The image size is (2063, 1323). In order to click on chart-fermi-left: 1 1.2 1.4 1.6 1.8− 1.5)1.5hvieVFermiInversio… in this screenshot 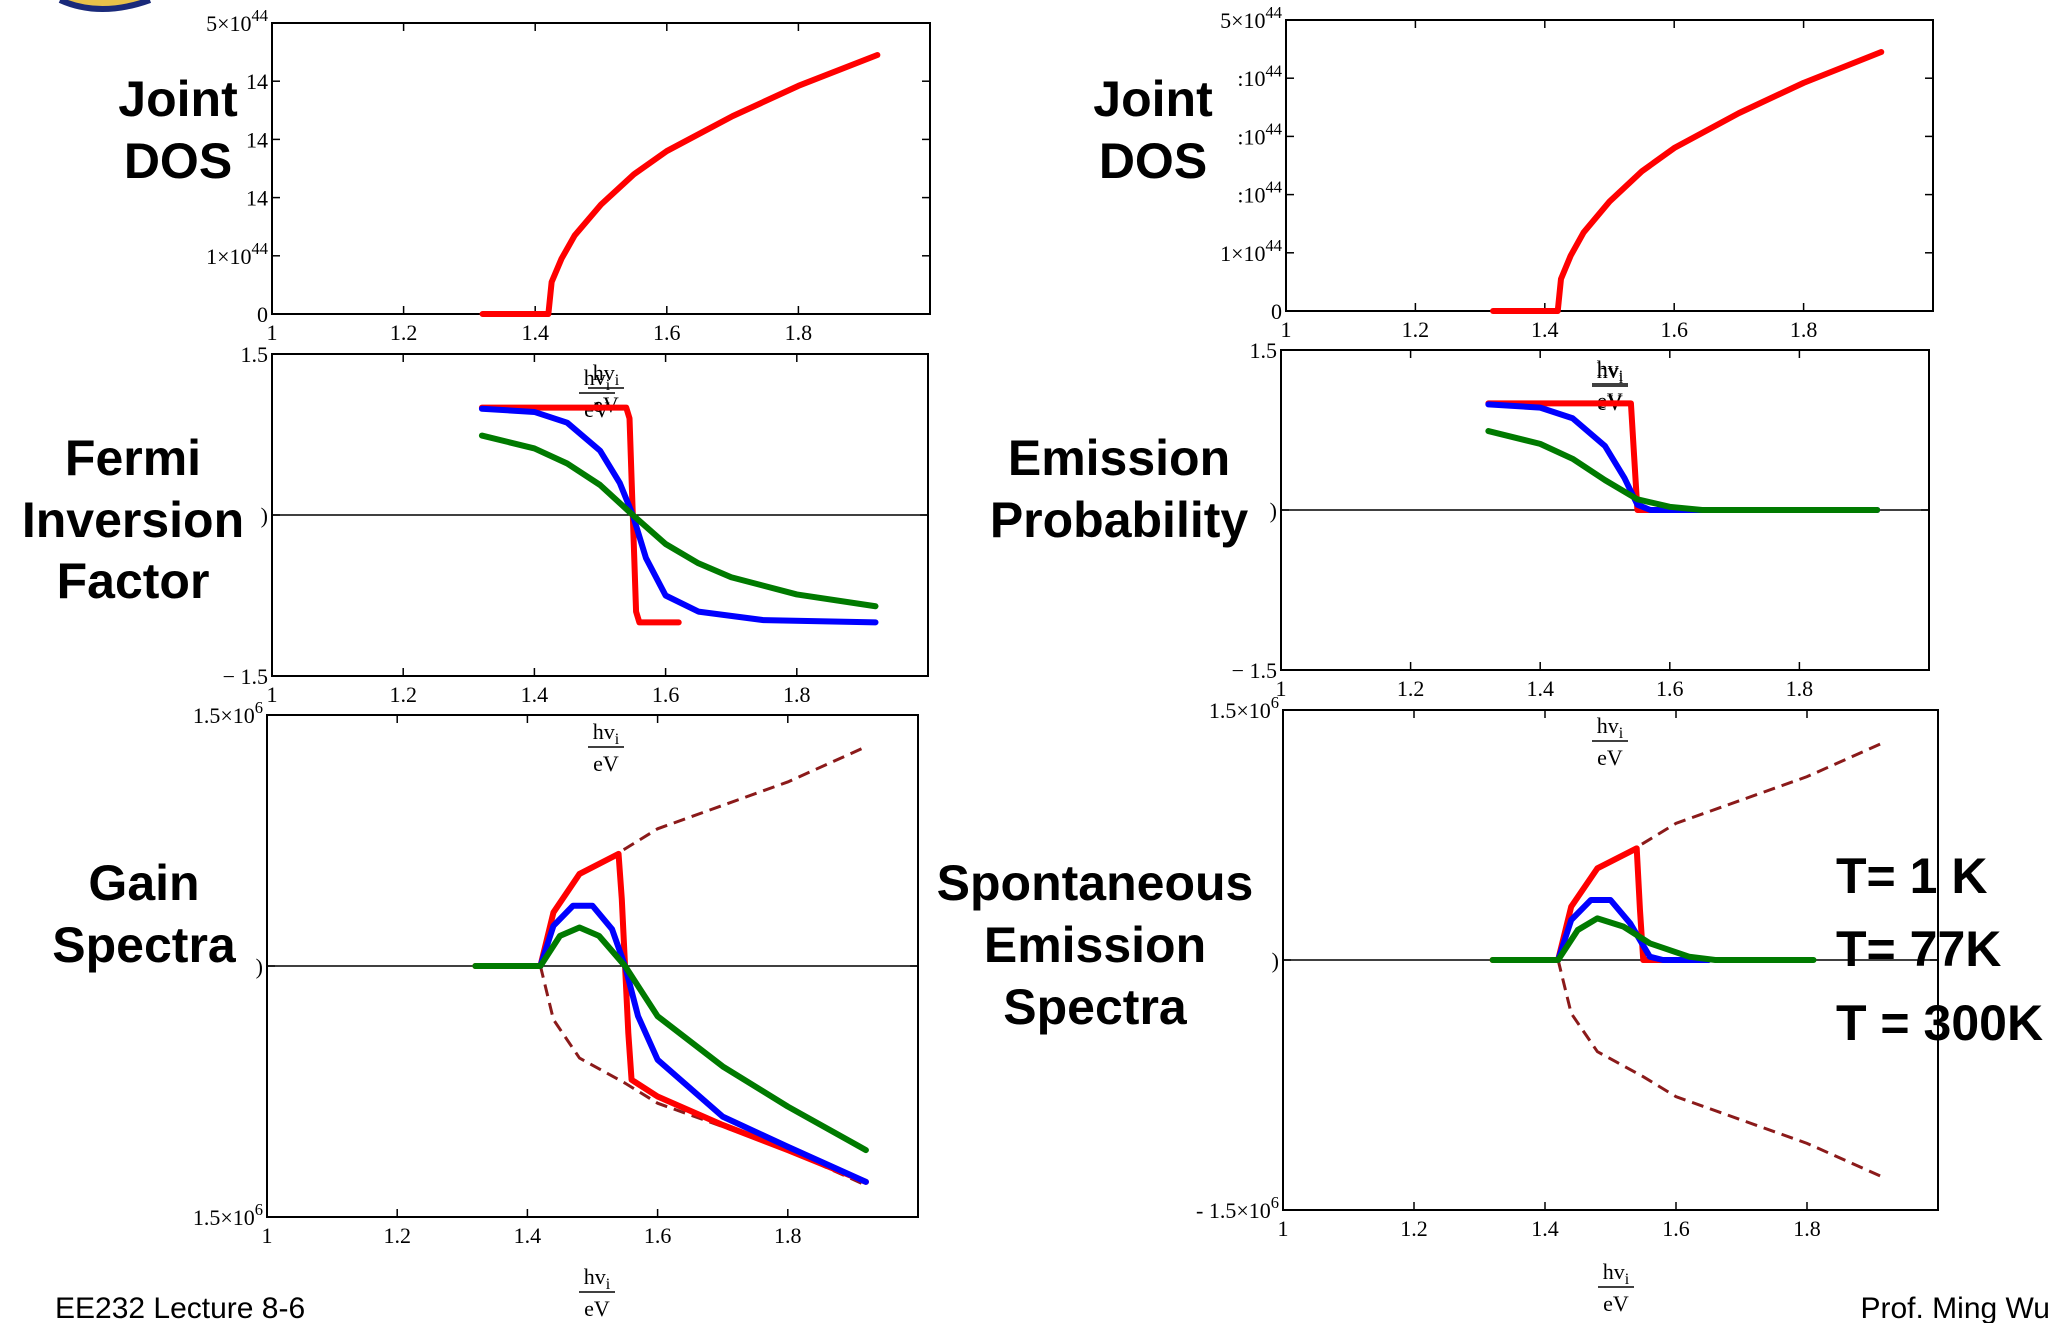, I will do `click(475, 524)`.